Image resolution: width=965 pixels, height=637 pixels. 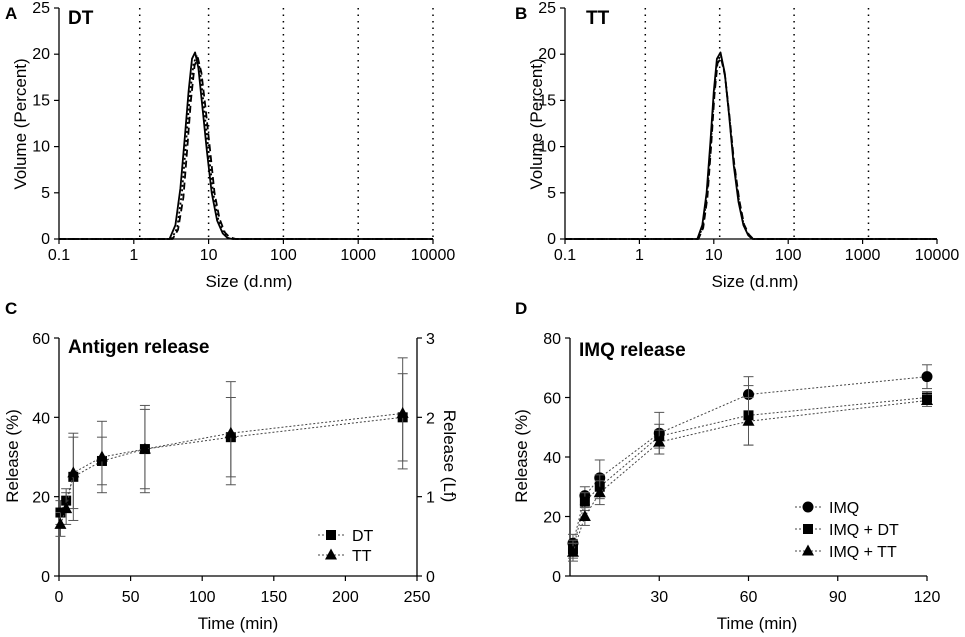 What do you see at coordinates (45, 193) in the screenshot?
I see `panel-a-y-tick-label: 5` at bounding box center [45, 193].